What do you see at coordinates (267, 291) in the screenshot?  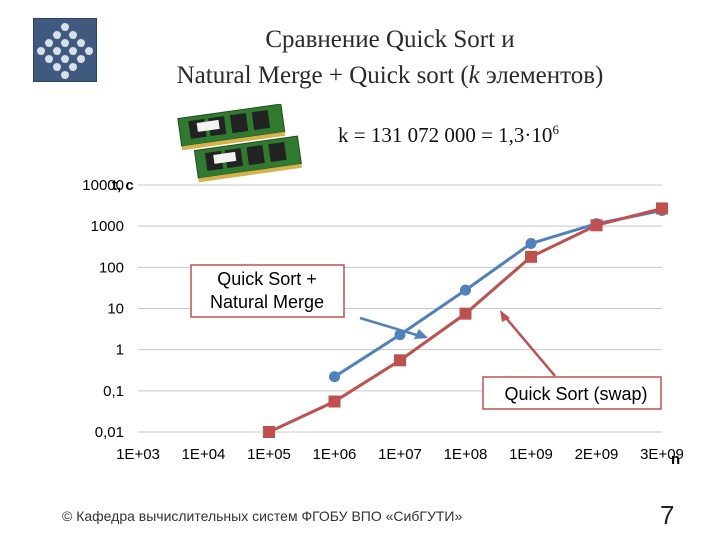 I see `callout-box-blue` at bounding box center [267, 291].